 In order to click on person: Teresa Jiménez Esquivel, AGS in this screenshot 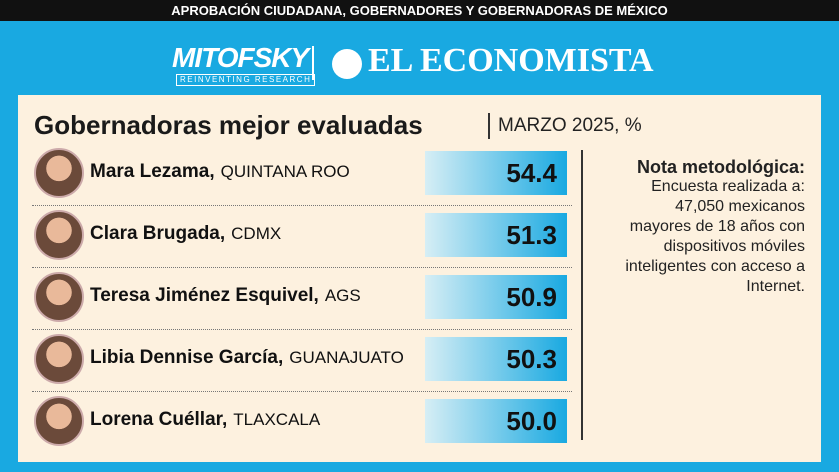, I will do `click(225, 296)`.